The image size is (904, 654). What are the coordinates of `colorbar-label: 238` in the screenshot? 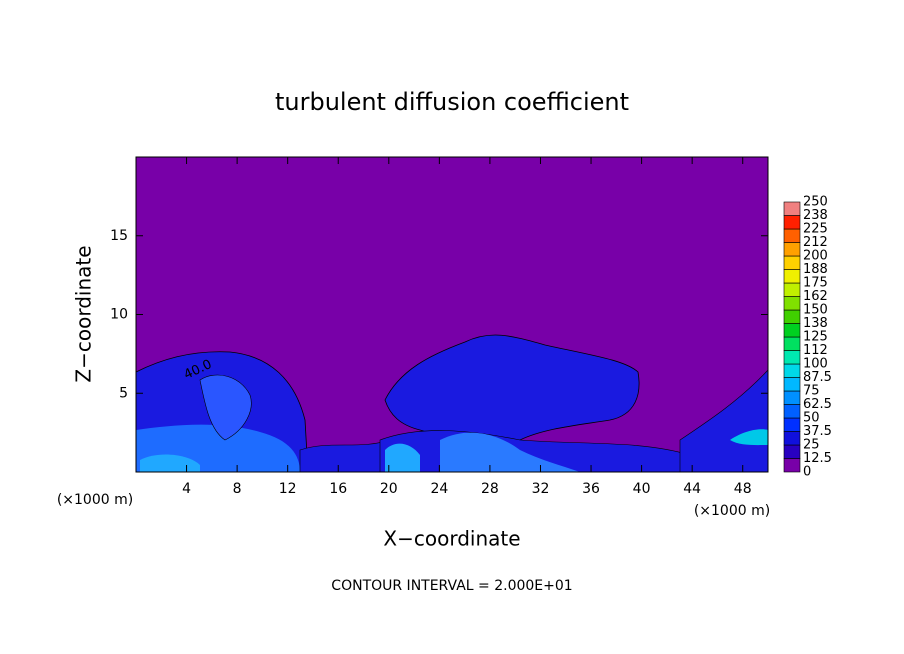 It's located at (815, 215).